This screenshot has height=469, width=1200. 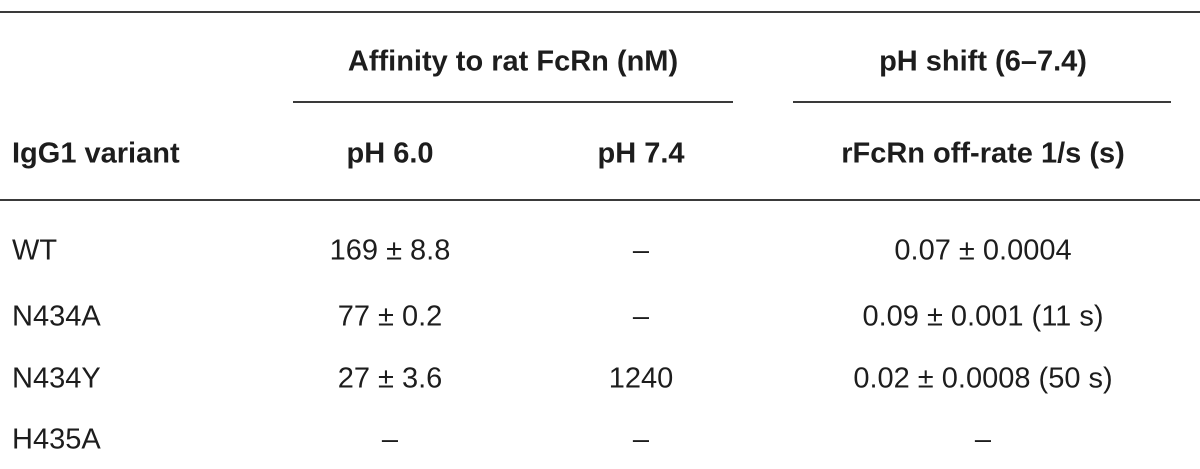 What do you see at coordinates (34, 251) in the screenshot?
I see `row-label: WT` at bounding box center [34, 251].